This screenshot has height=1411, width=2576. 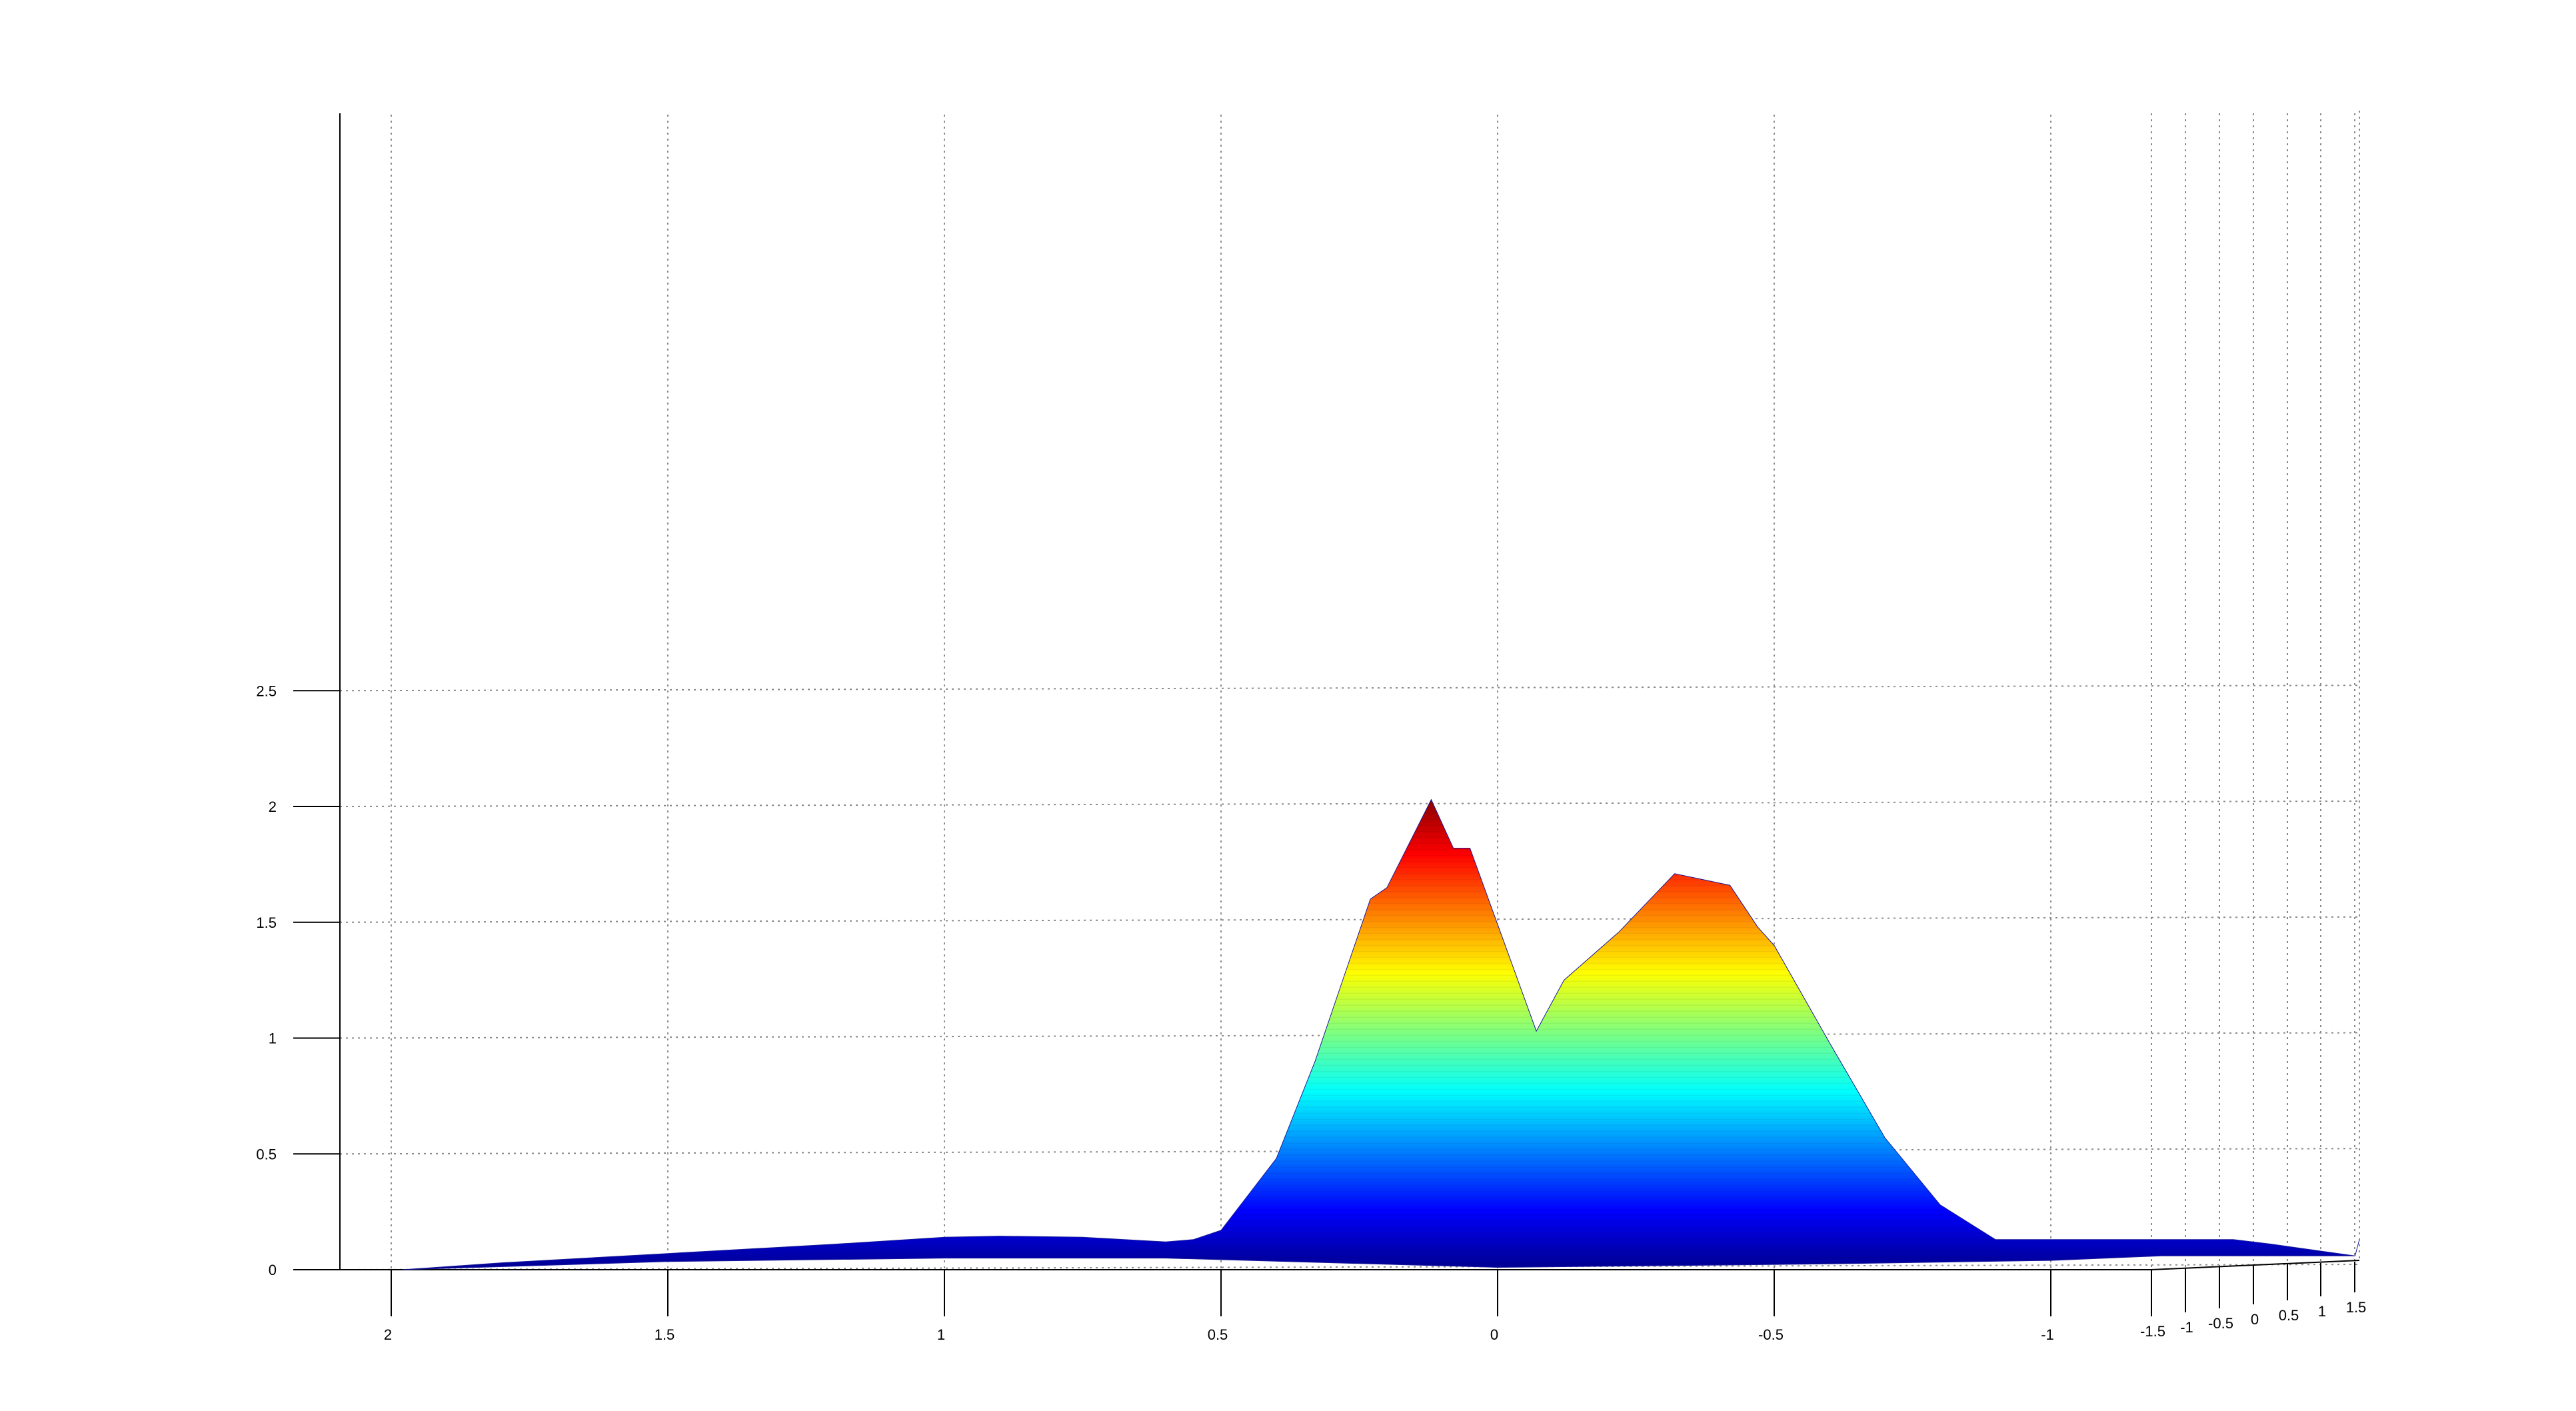 I want to click on y-tick-label: -1, so click(x=2187, y=1328).